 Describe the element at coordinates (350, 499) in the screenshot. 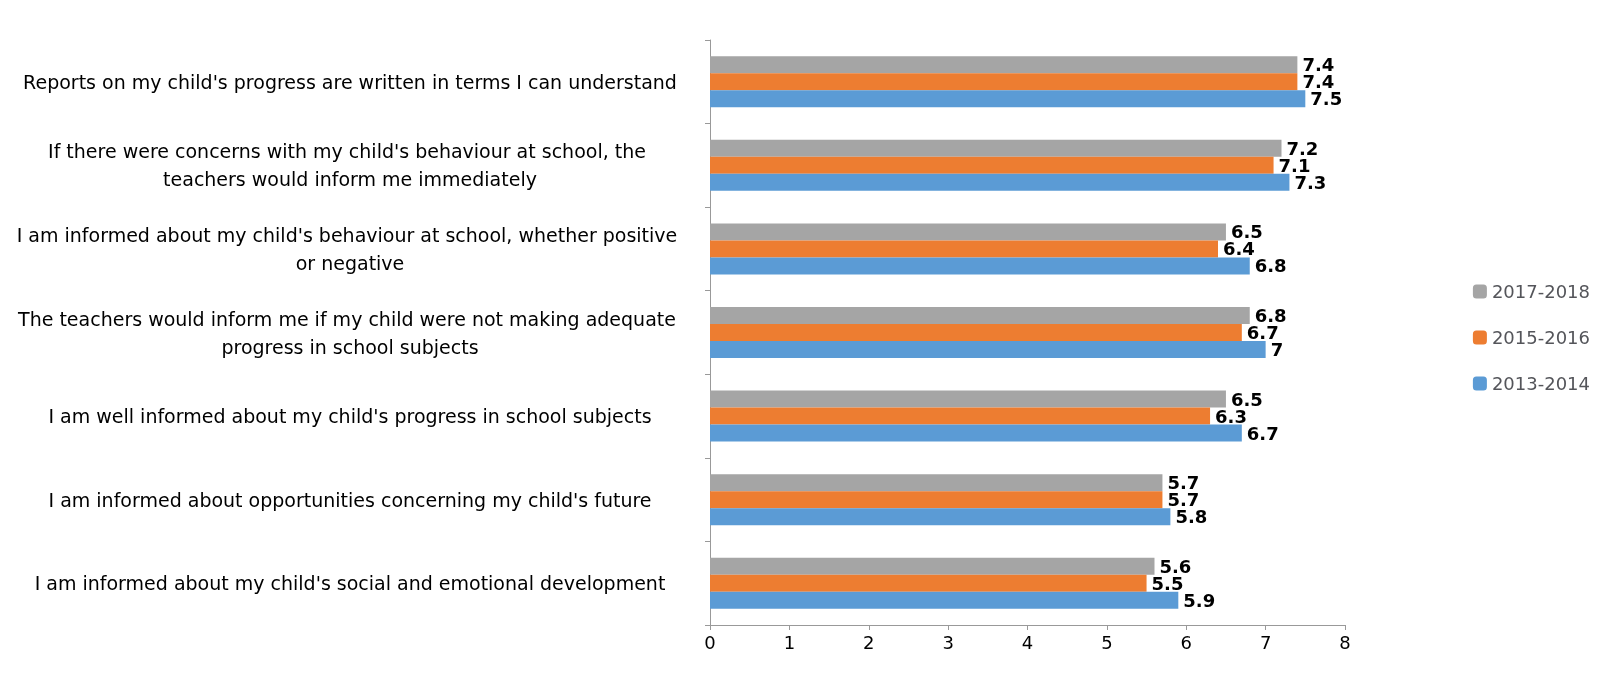

I see `y-tick-label: I am informed about opportunities concerning my child's future` at that location.